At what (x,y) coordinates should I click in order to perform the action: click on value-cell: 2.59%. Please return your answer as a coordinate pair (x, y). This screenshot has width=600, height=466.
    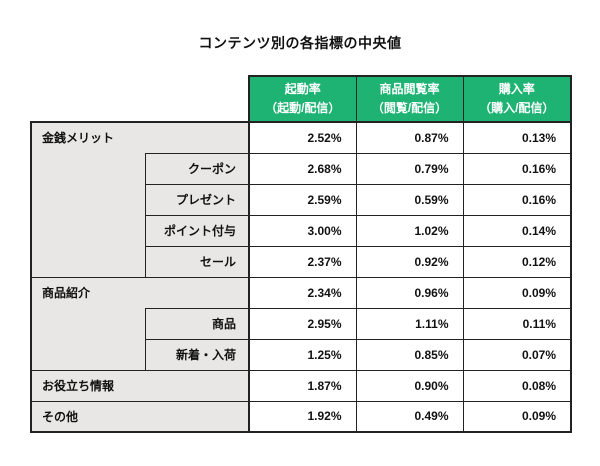
    Looking at the image, I should click on (302, 199).